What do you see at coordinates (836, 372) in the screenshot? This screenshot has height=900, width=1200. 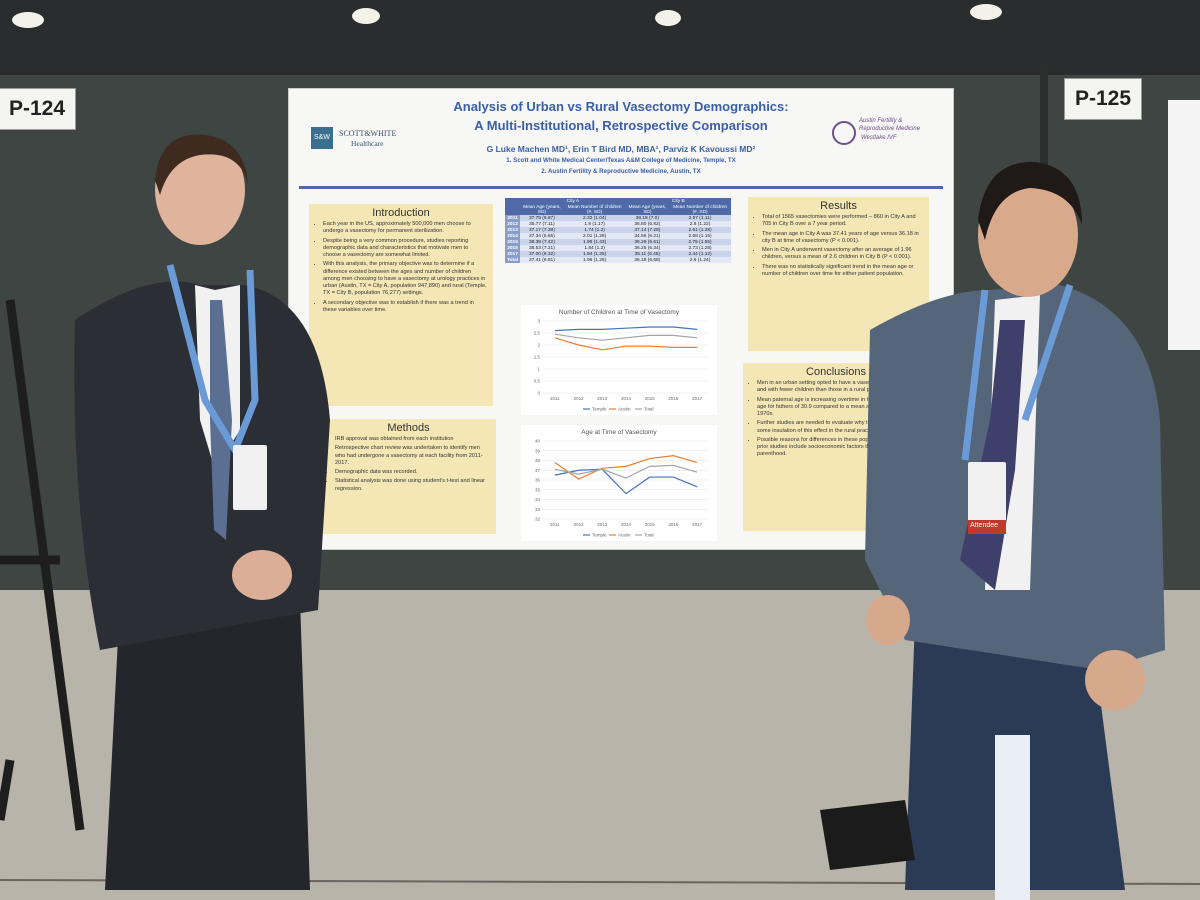 I see `section-heading: Conclusions` at bounding box center [836, 372].